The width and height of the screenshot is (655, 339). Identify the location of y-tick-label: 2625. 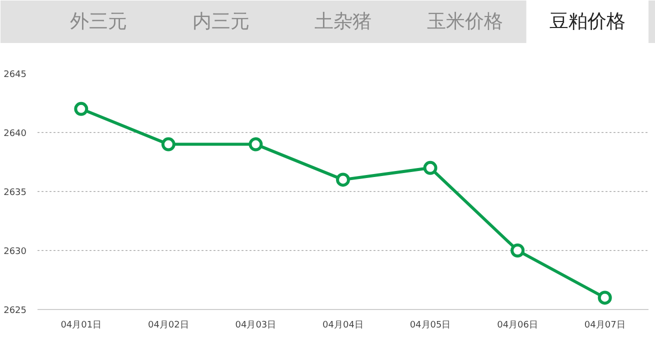
(15, 311).